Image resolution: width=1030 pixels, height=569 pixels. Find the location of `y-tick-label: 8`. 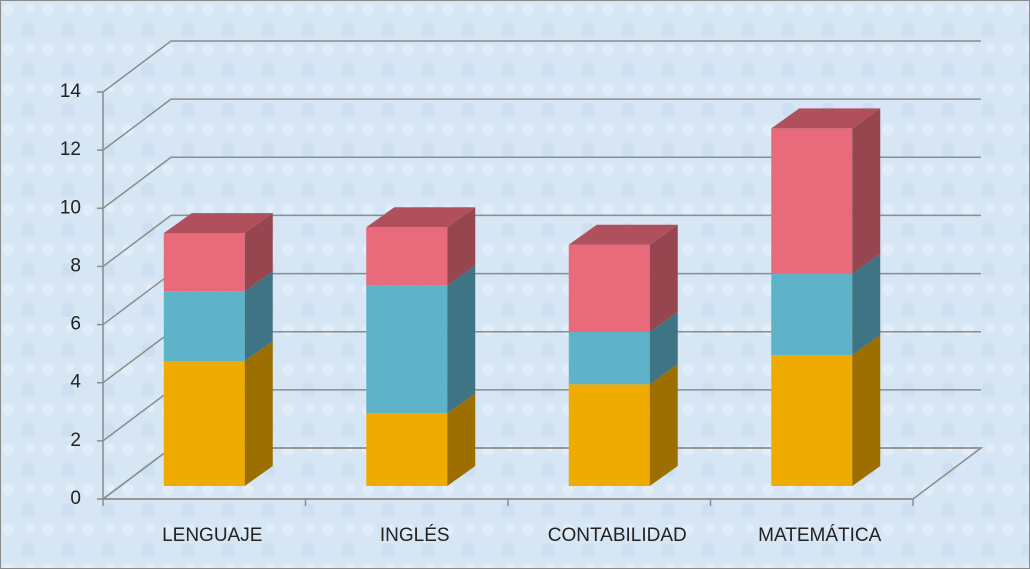

y-tick-label: 8 is located at coordinates (75, 265).